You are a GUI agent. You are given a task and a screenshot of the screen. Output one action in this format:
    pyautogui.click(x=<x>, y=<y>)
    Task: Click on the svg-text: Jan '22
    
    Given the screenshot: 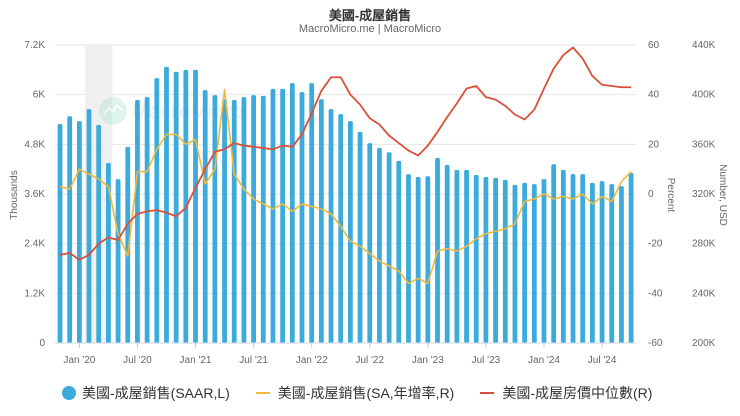 What is the action you would take?
    pyautogui.click(x=312, y=360)
    